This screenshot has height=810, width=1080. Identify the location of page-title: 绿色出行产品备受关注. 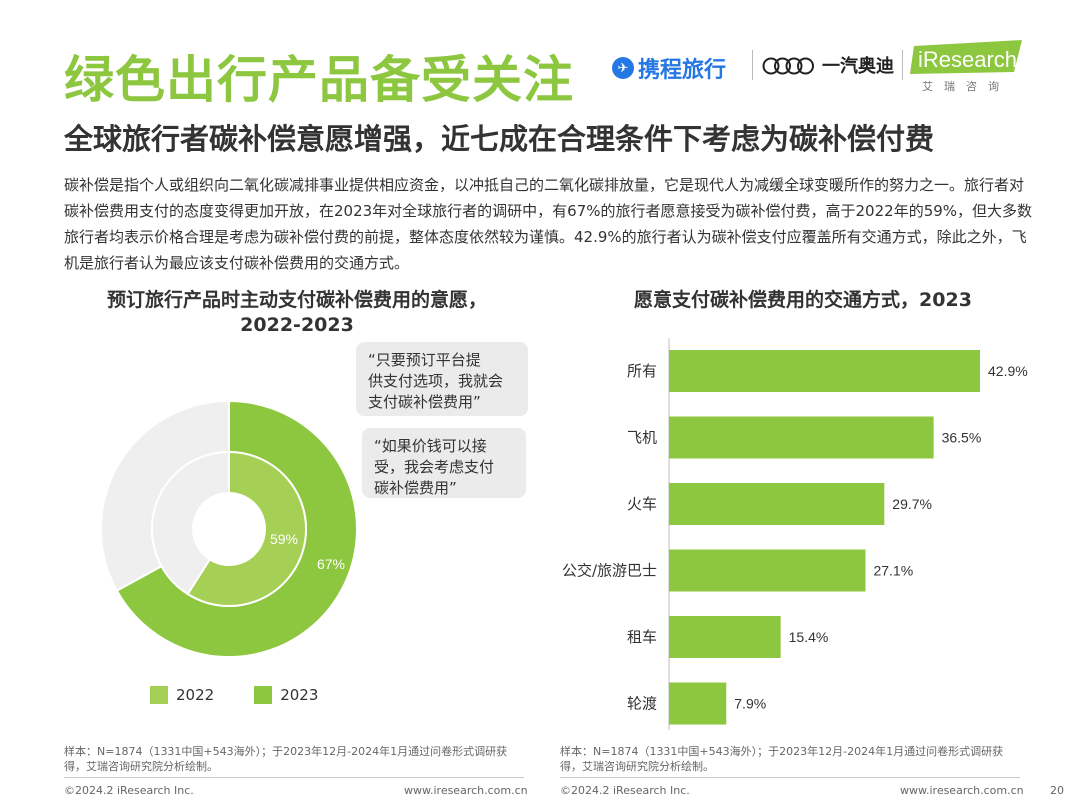
(319, 80).